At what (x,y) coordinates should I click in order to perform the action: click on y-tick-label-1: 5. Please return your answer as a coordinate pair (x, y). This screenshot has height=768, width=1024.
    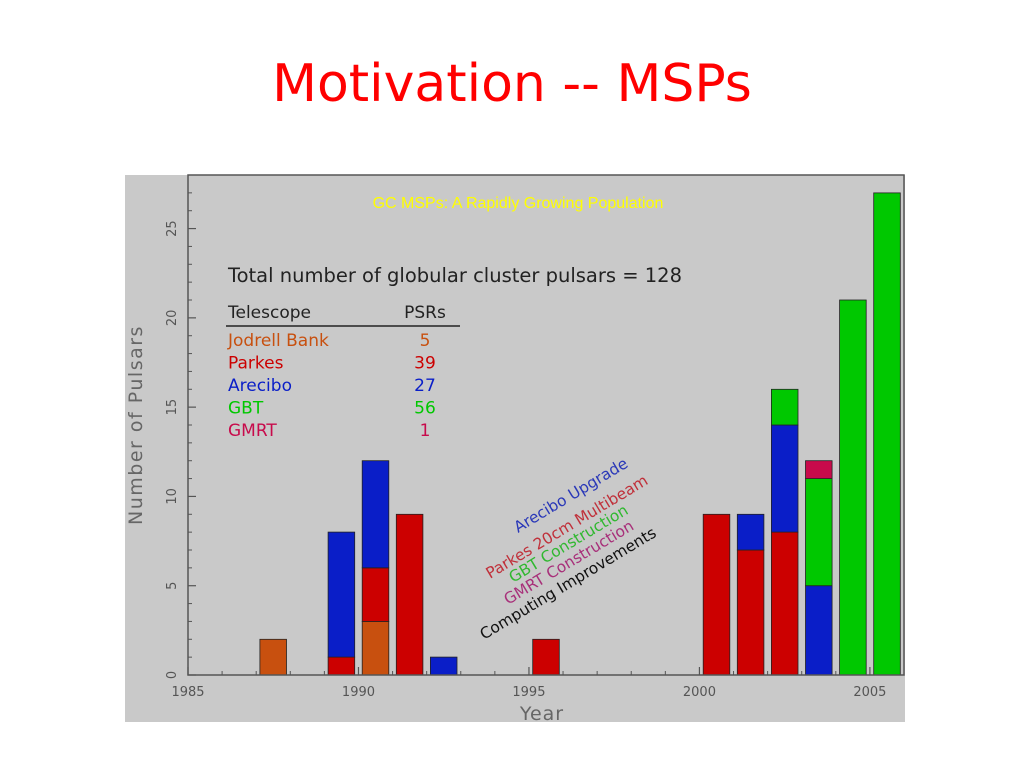
    Looking at the image, I should click on (172, 586).